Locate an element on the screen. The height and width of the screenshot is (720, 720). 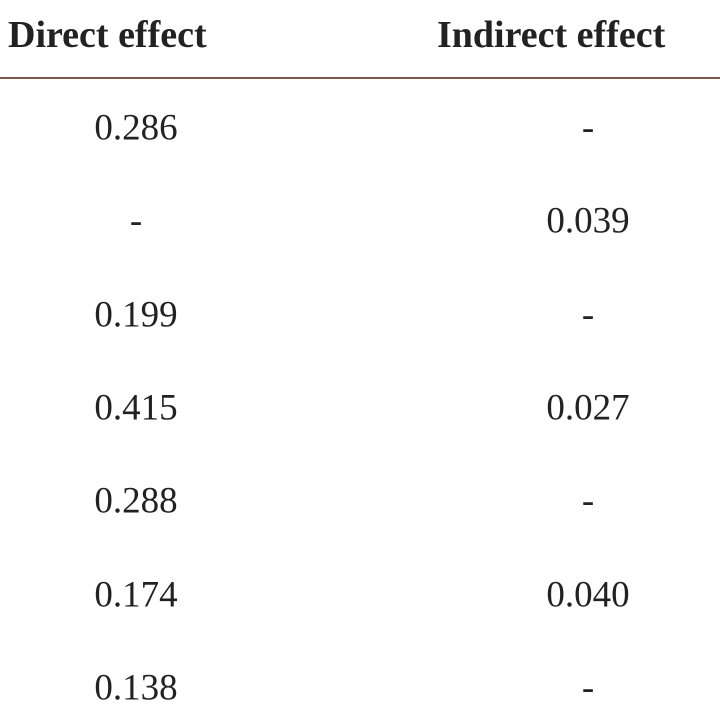
cell: 0.138 is located at coordinates (136, 688).